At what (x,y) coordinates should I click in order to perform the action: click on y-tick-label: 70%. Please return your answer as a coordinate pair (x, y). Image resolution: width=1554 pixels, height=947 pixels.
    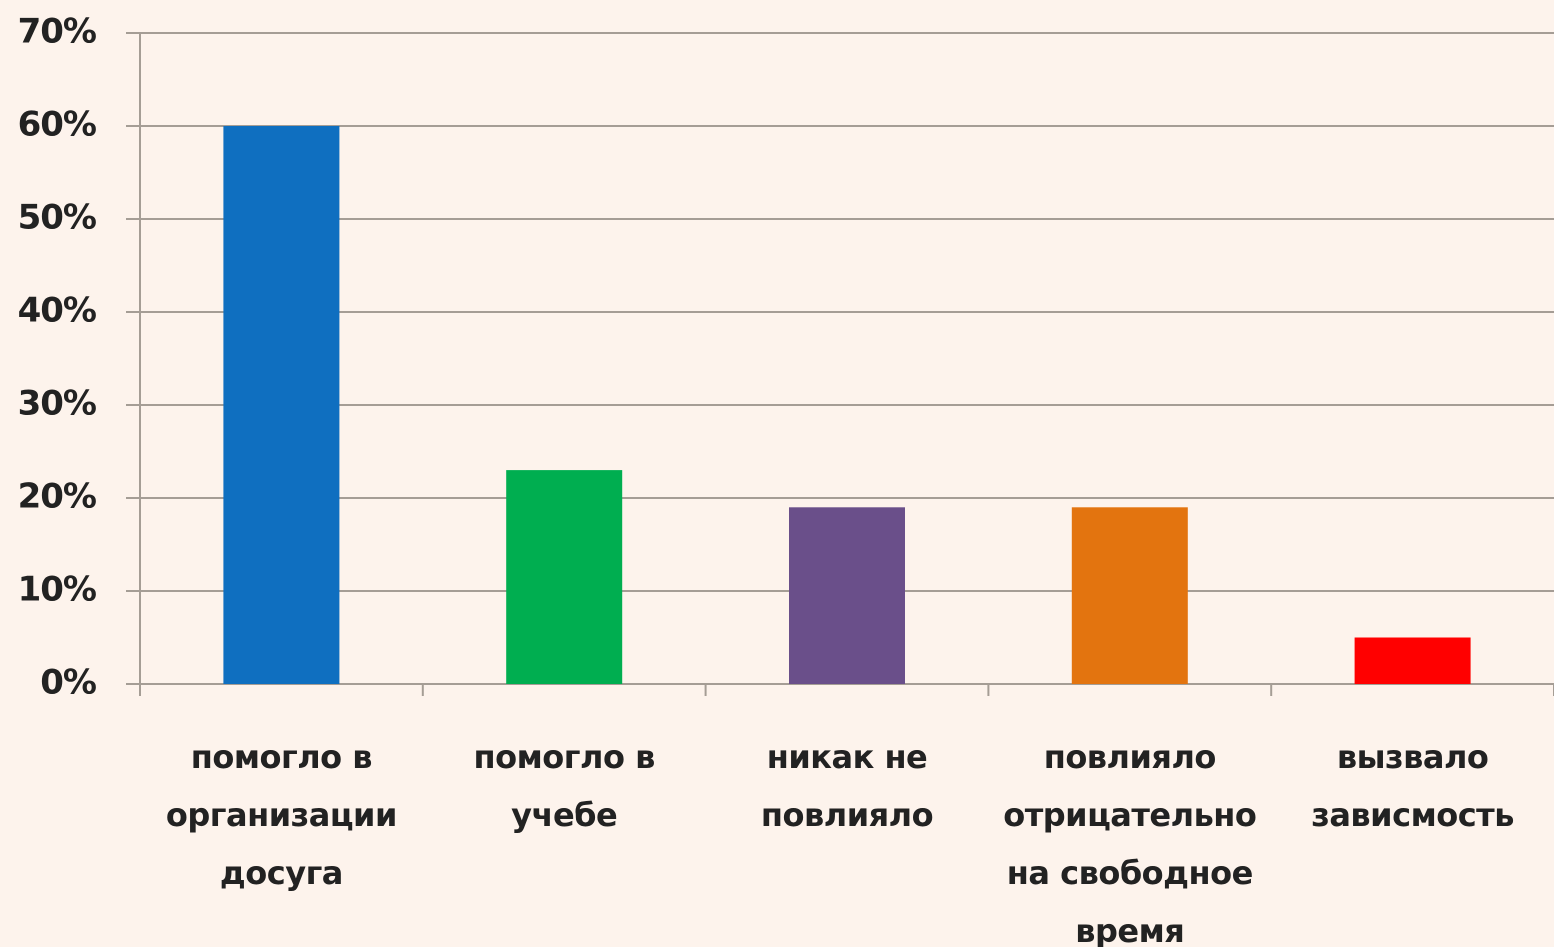
    Looking at the image, I should click on (57, 32).